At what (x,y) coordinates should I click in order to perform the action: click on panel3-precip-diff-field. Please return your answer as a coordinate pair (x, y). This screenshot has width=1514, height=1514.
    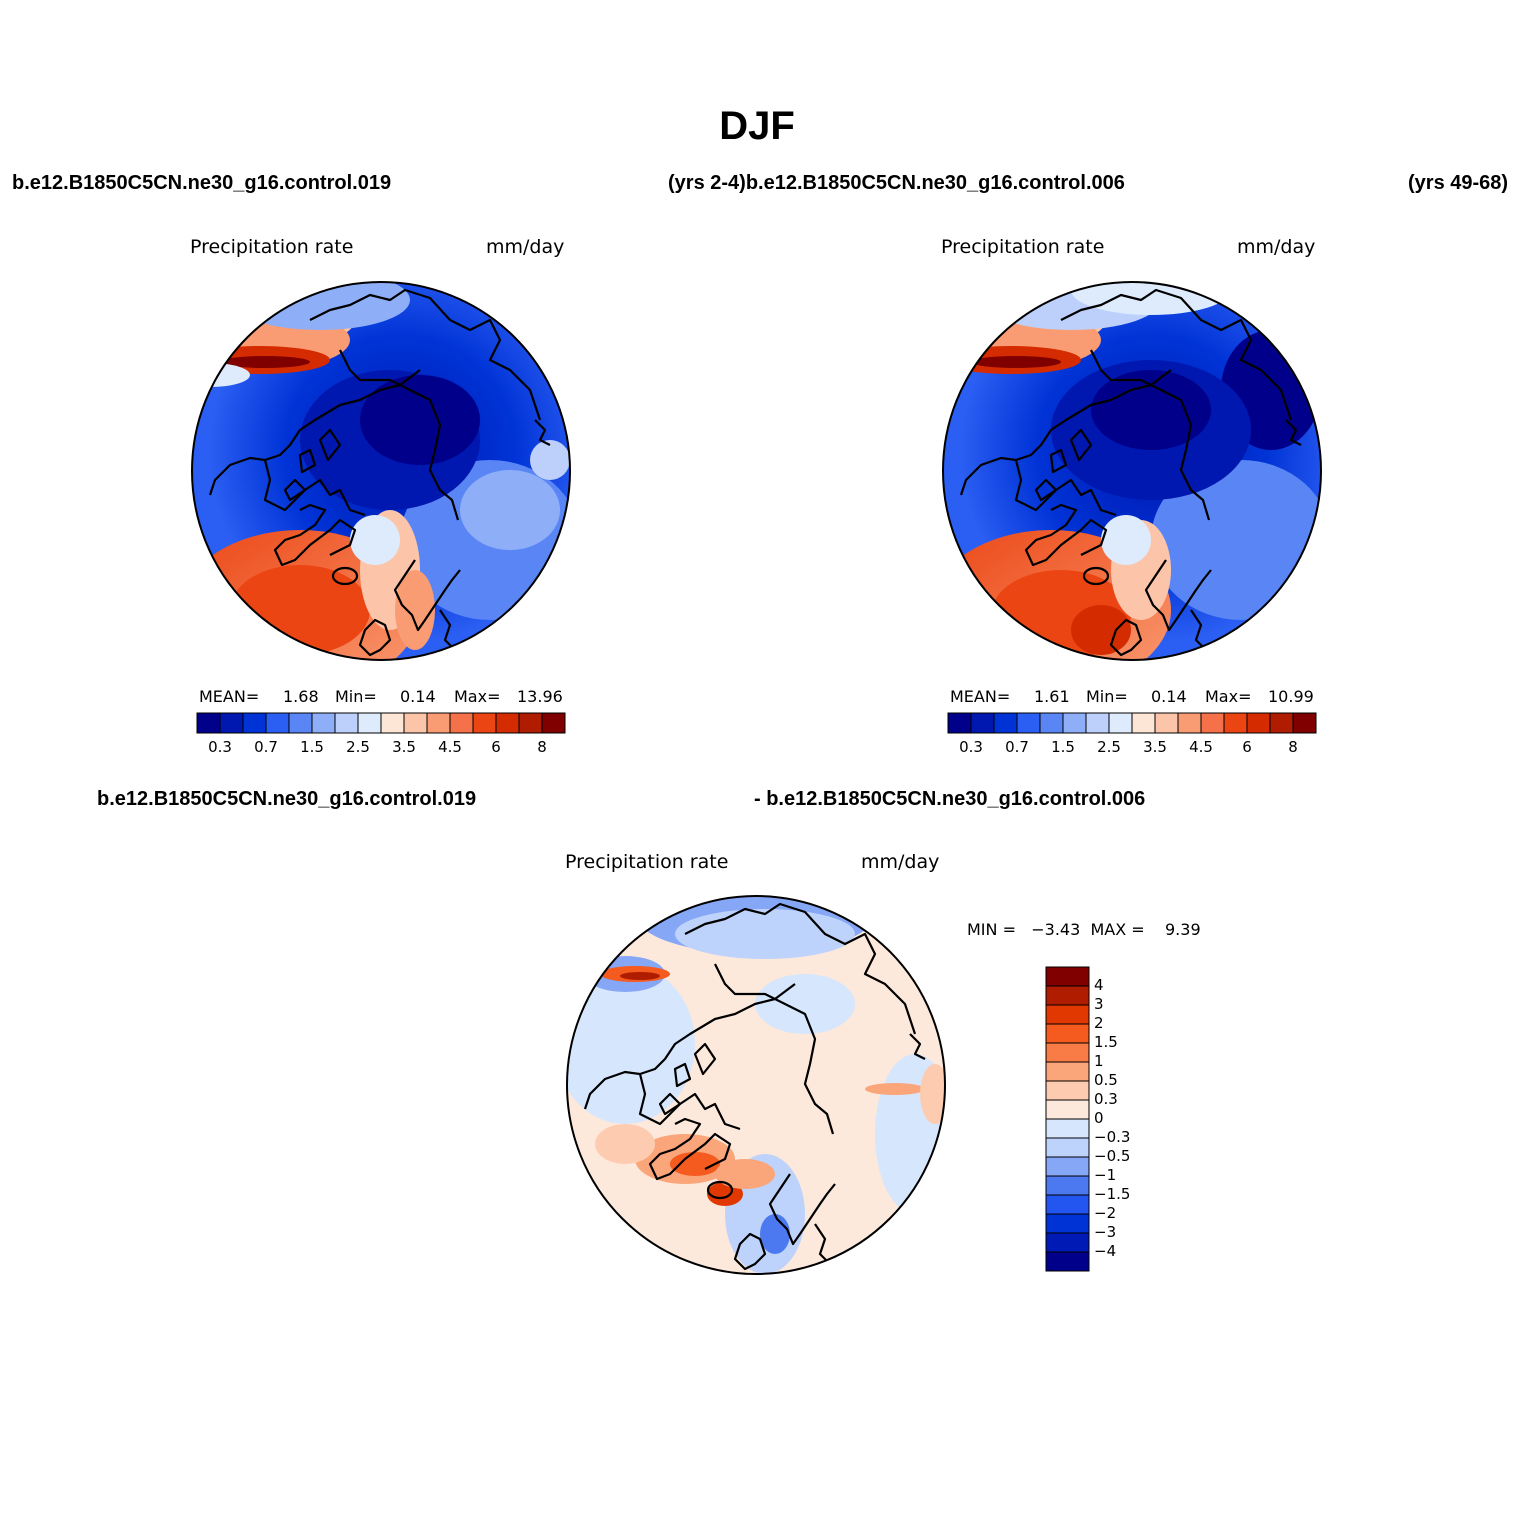
    Looking at the image, I should click on (756, 1085).